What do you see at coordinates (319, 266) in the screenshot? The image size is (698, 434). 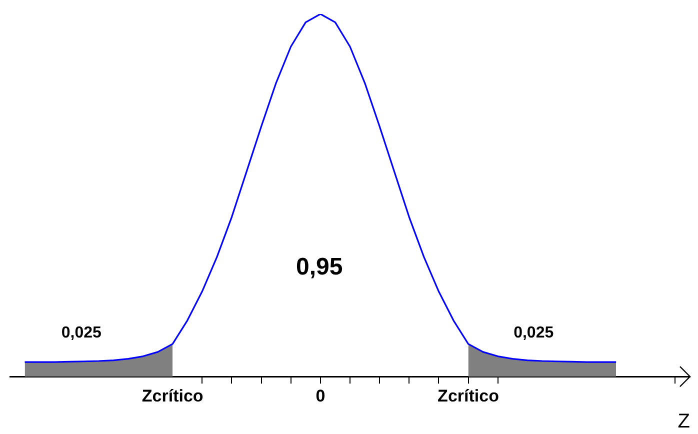 I see `annotation: 0,95` at bounding box center [319, 266].